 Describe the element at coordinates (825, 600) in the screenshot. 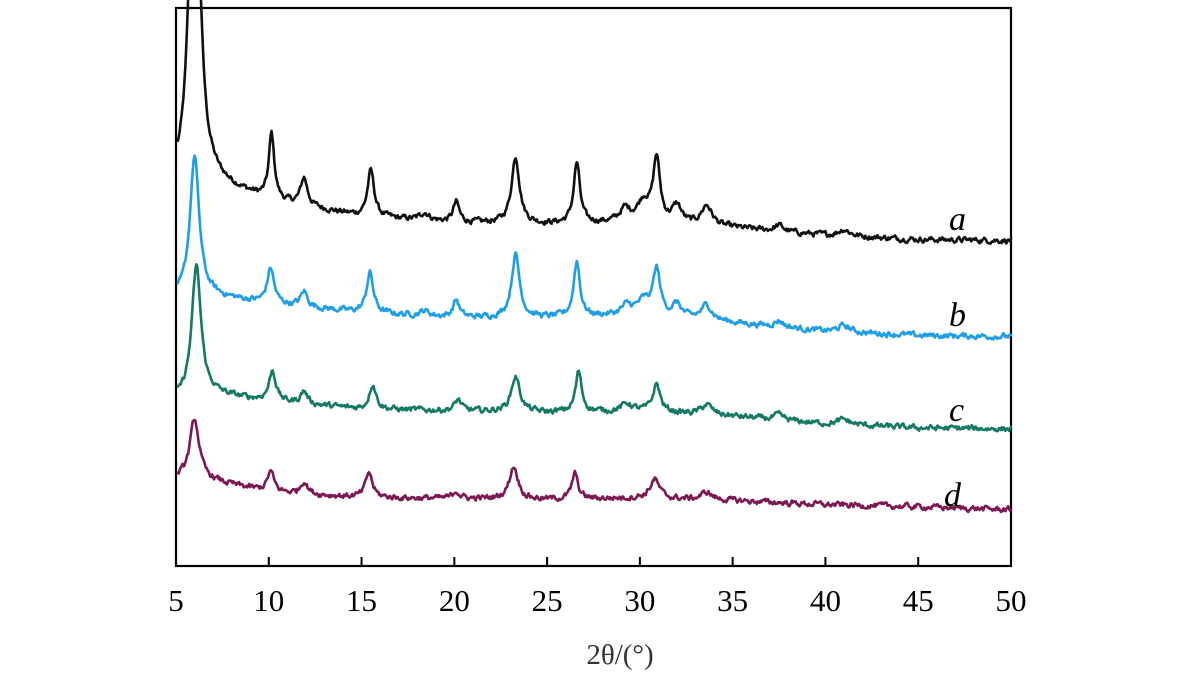

I see `x-tick-label: 40` at that location.